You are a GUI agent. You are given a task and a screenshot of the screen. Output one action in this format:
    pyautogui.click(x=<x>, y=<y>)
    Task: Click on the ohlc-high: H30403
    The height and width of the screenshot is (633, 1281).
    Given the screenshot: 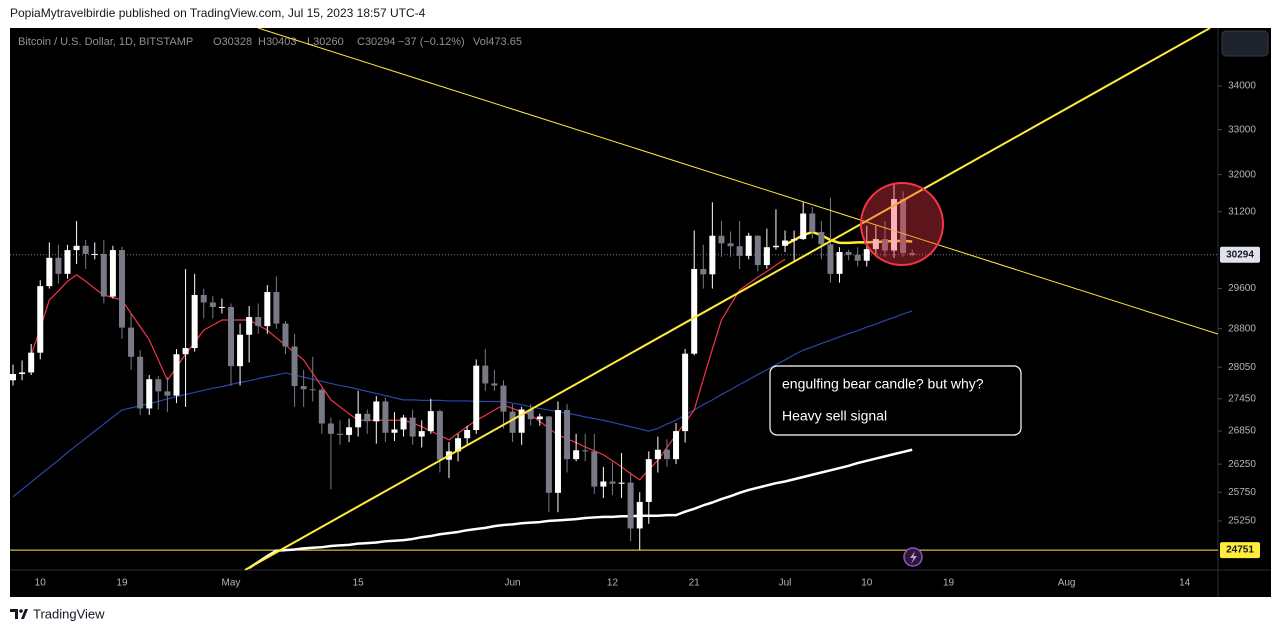 What is the action you would take?
    pyautogui.click(x=277, y=42)
    